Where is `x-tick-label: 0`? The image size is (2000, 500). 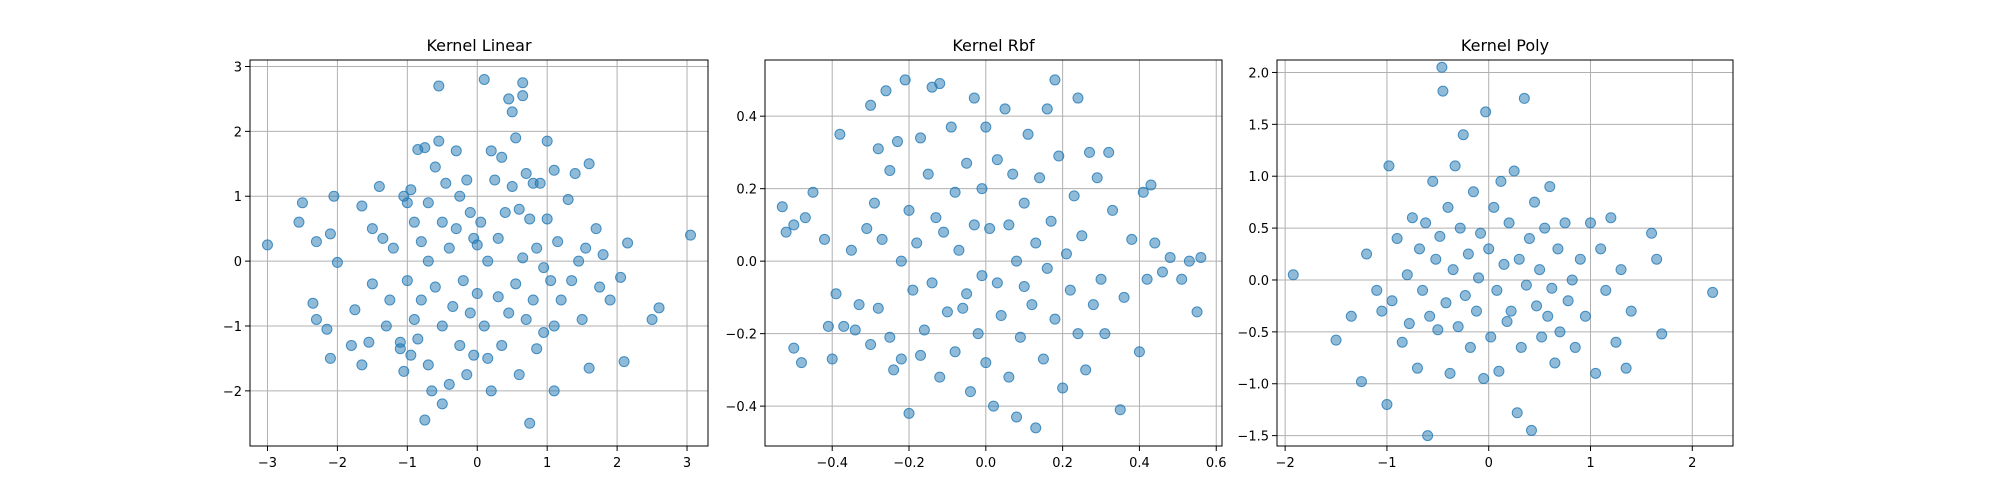 x-tick-label: 0 is located at coordinates (1489, 463).